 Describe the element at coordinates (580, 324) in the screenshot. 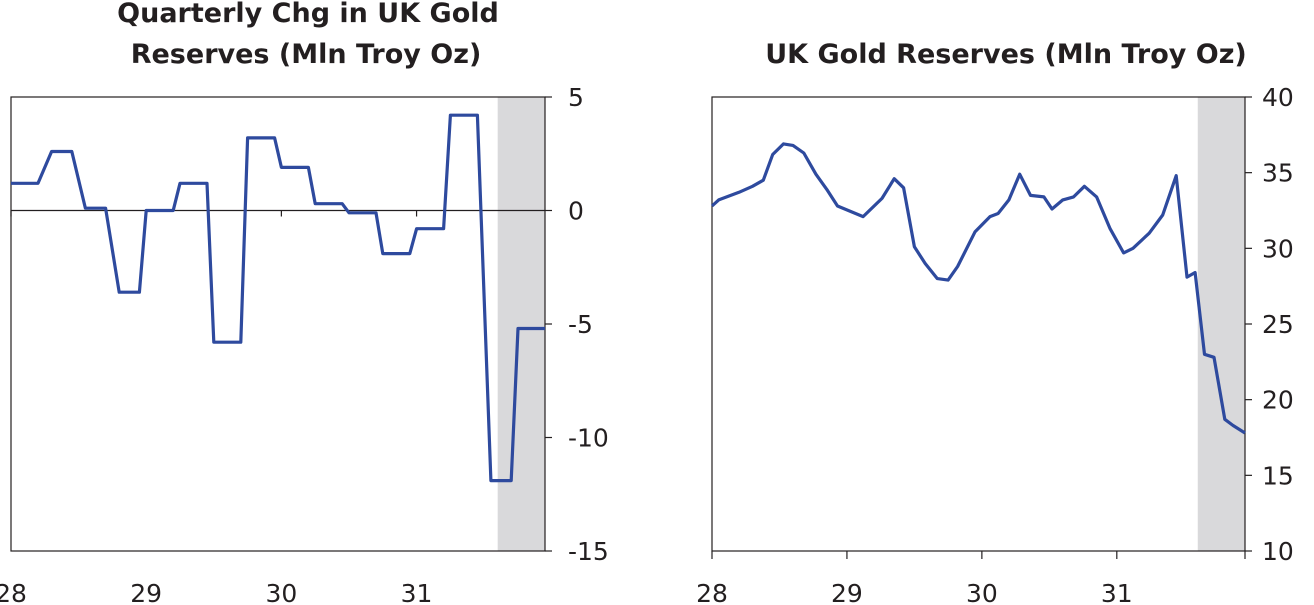

I see `y-tick-label: -5` at that location.